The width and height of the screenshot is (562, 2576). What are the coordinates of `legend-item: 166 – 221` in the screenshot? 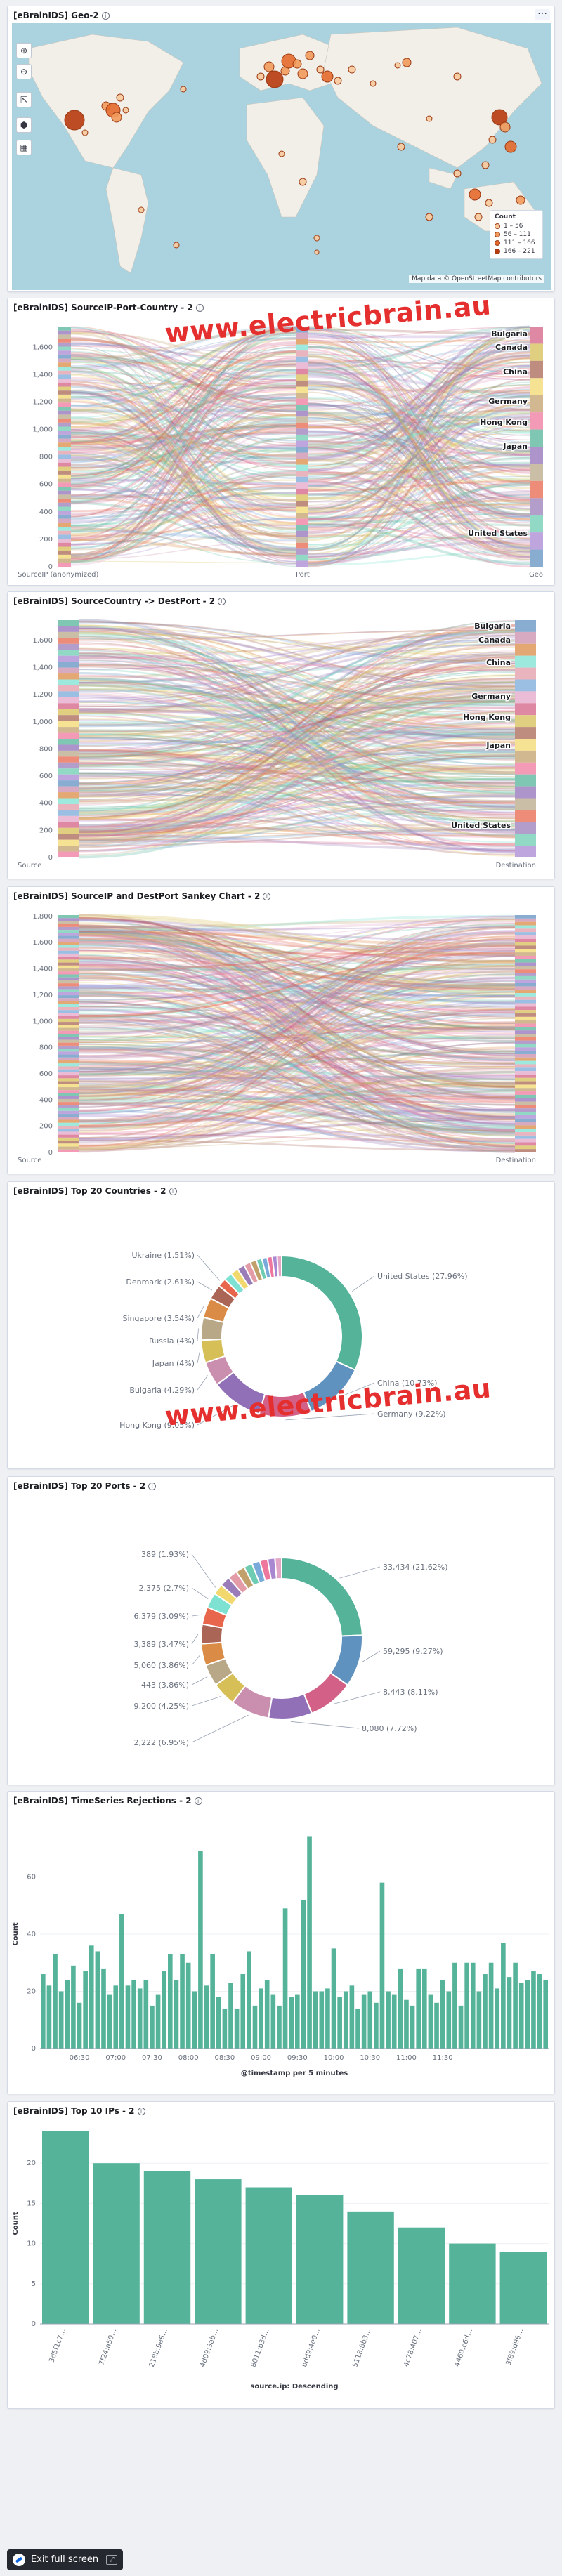 It's located at (516, 251).